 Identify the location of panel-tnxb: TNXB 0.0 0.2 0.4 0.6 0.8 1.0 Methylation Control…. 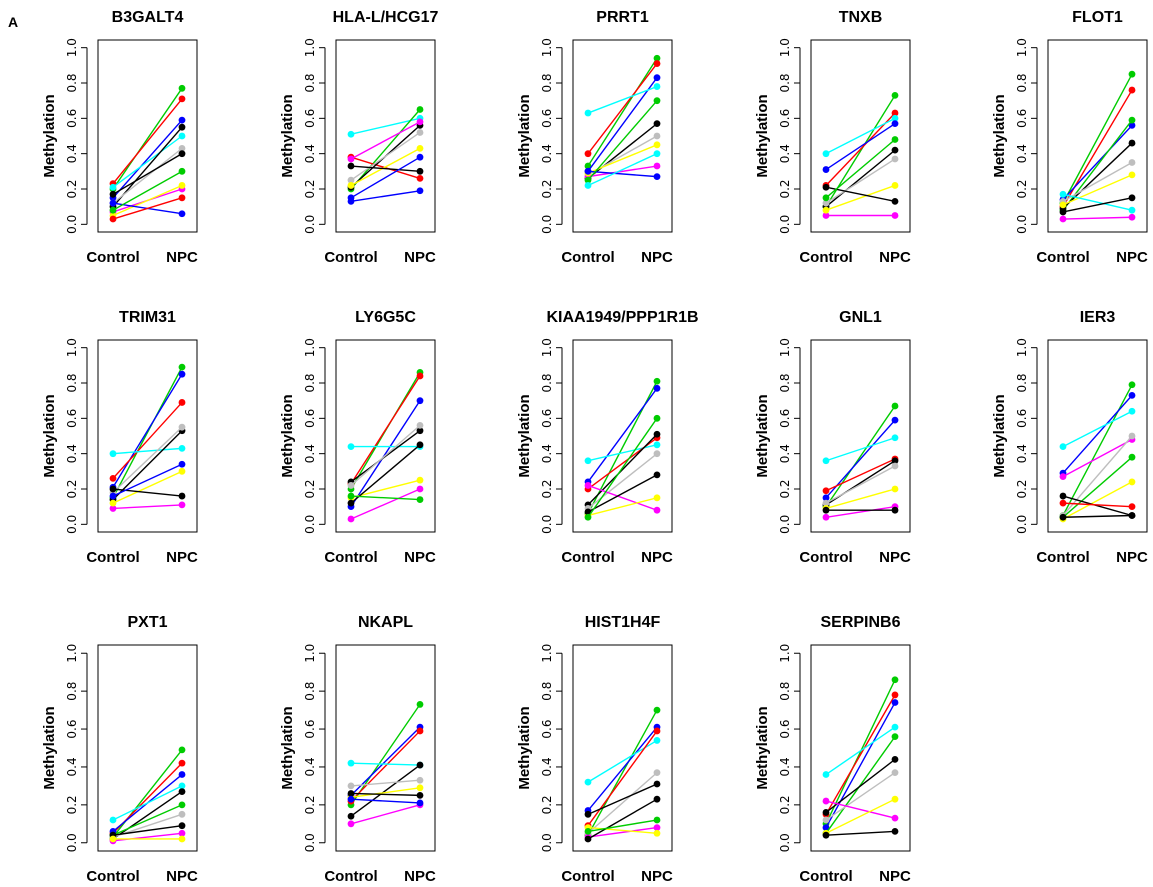
(832, 137).